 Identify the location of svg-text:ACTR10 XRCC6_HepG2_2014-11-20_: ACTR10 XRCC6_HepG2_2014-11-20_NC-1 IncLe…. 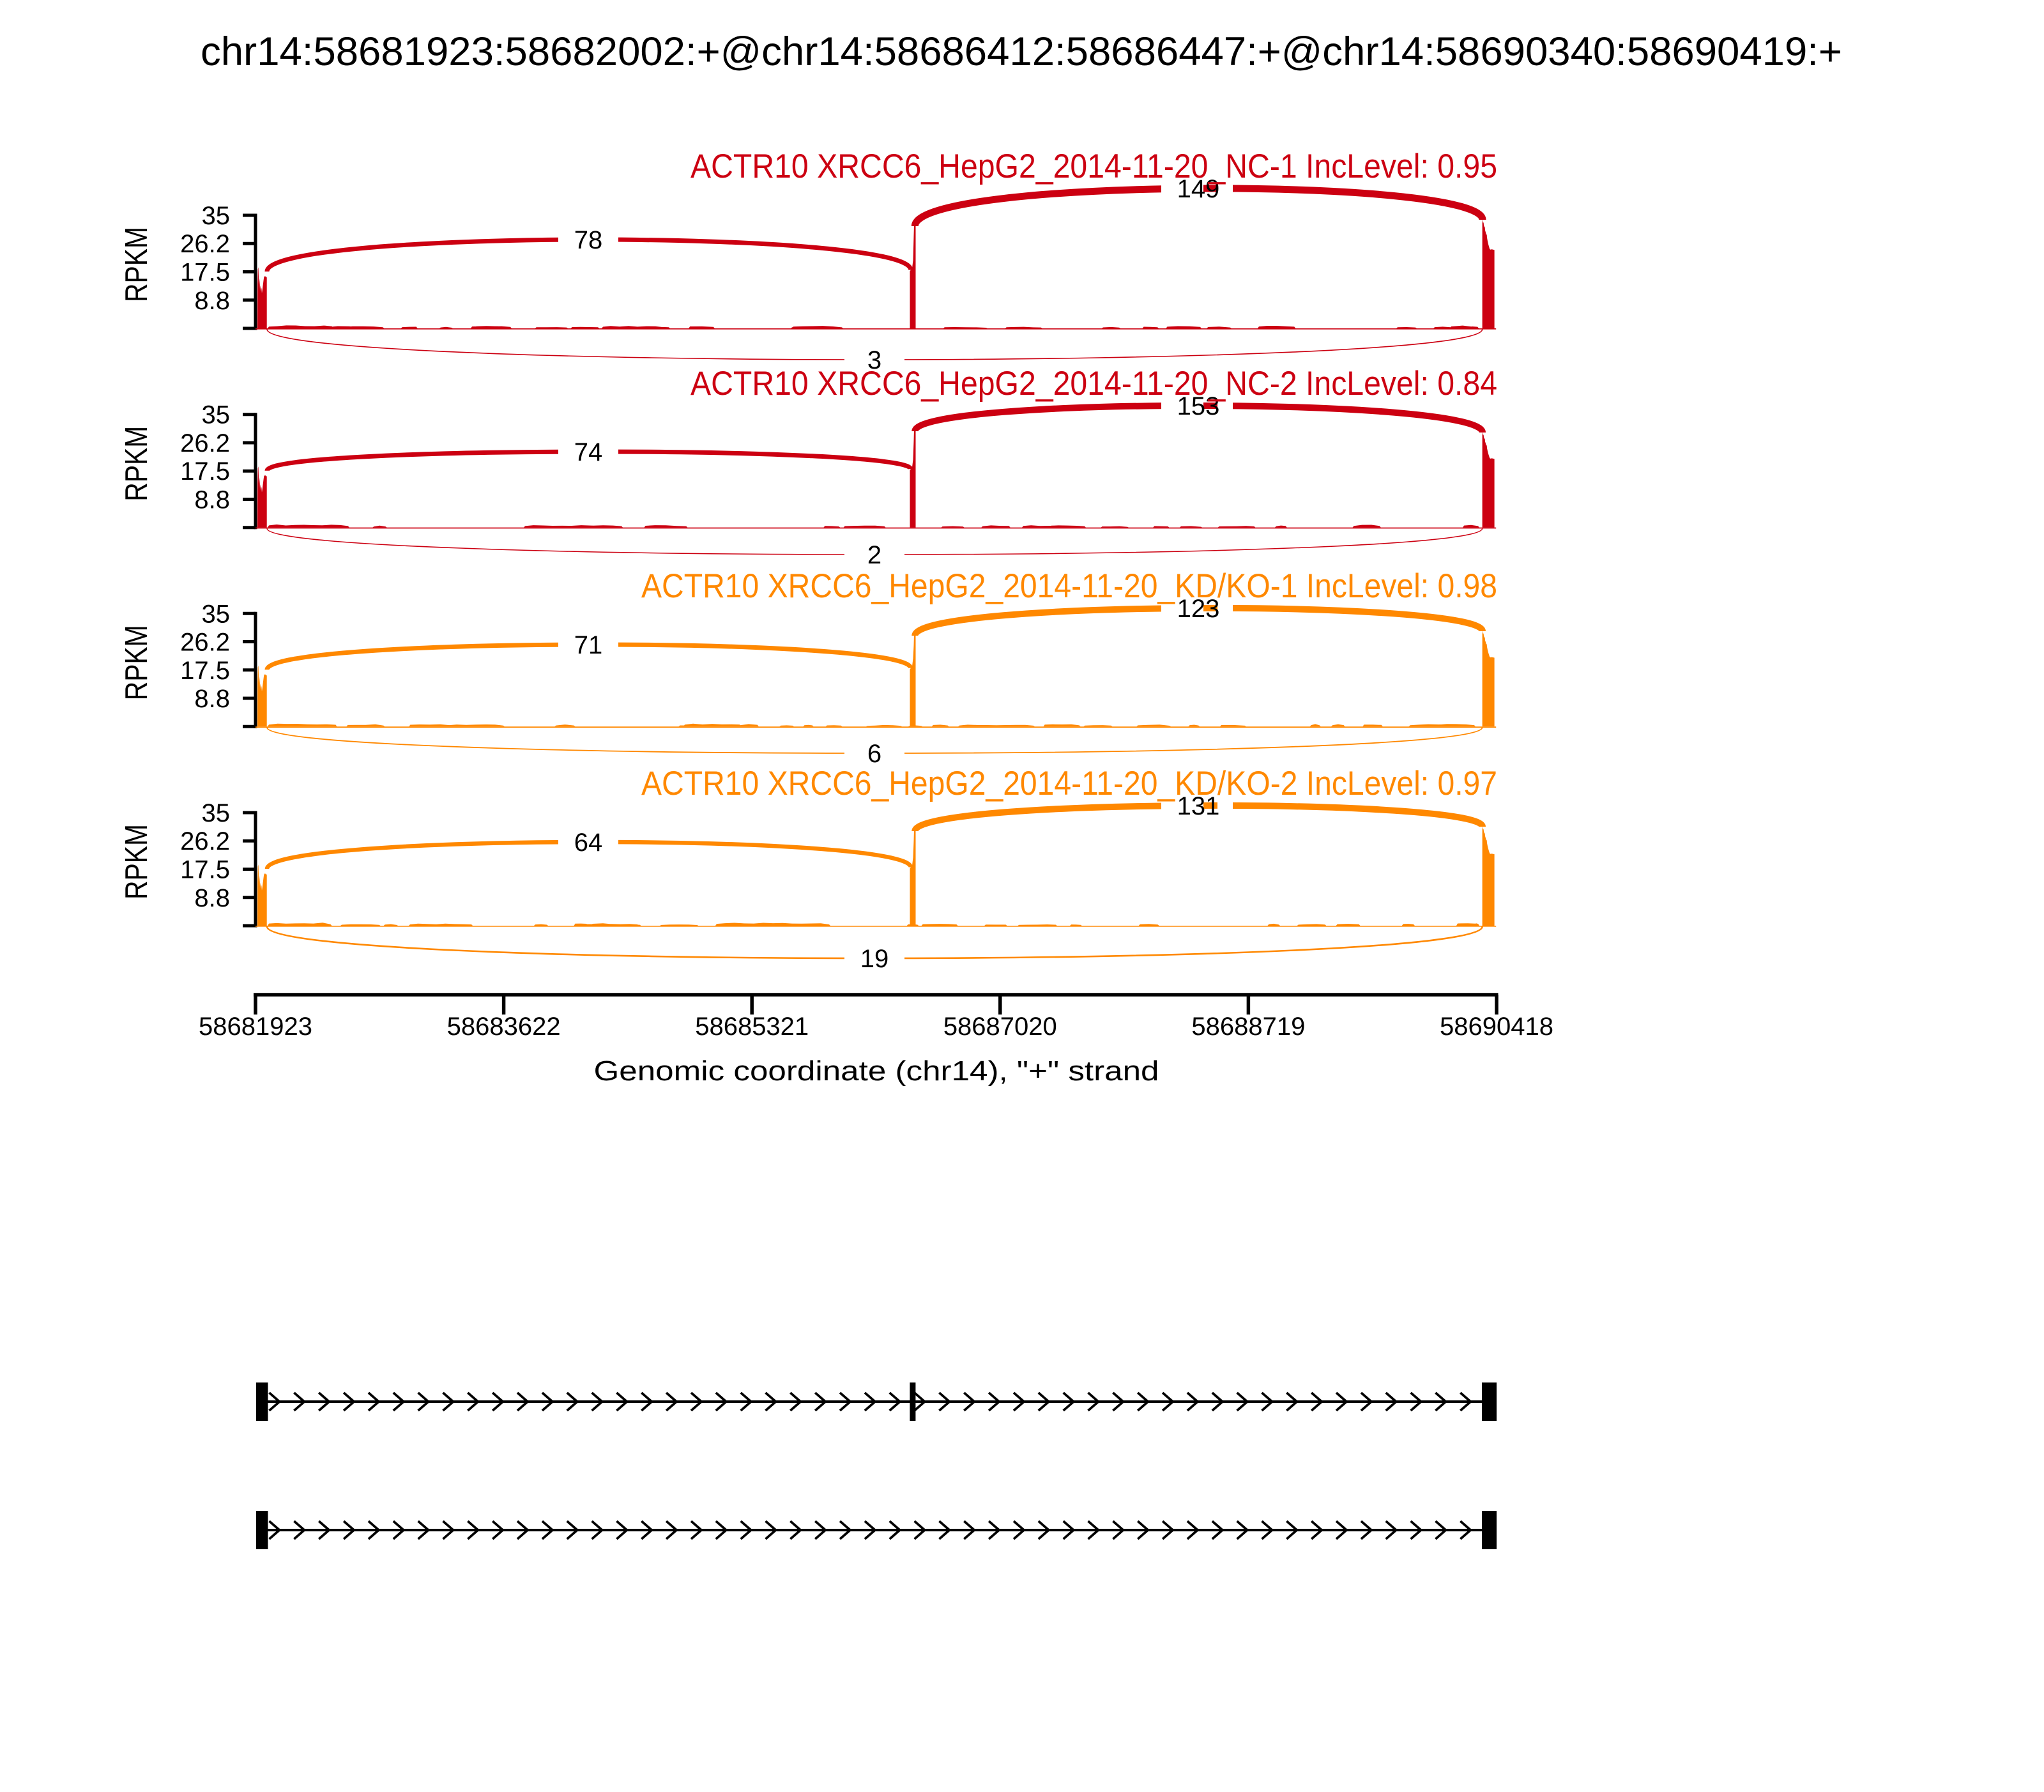
(1093, 167).